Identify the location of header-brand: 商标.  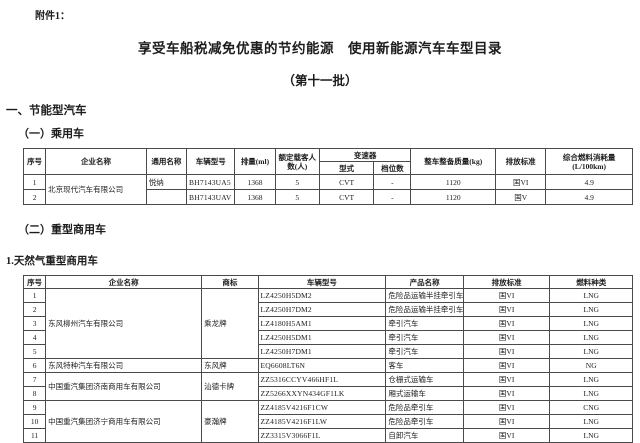
(230, 282).